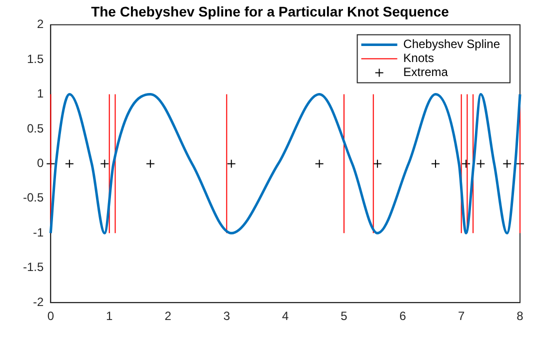  Describe the element at coordinates (402, 316) in the screenshot. I see `x-tick-label: 6` at that location.